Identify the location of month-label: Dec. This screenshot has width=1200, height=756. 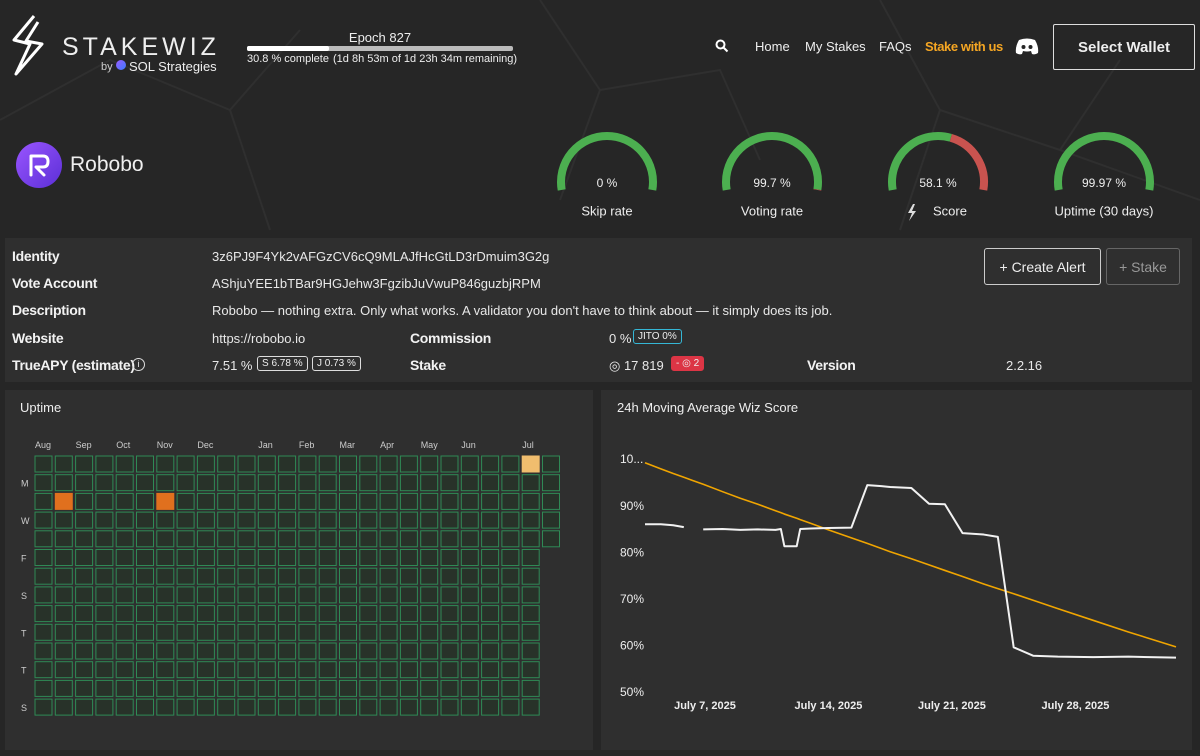
(205, 445).